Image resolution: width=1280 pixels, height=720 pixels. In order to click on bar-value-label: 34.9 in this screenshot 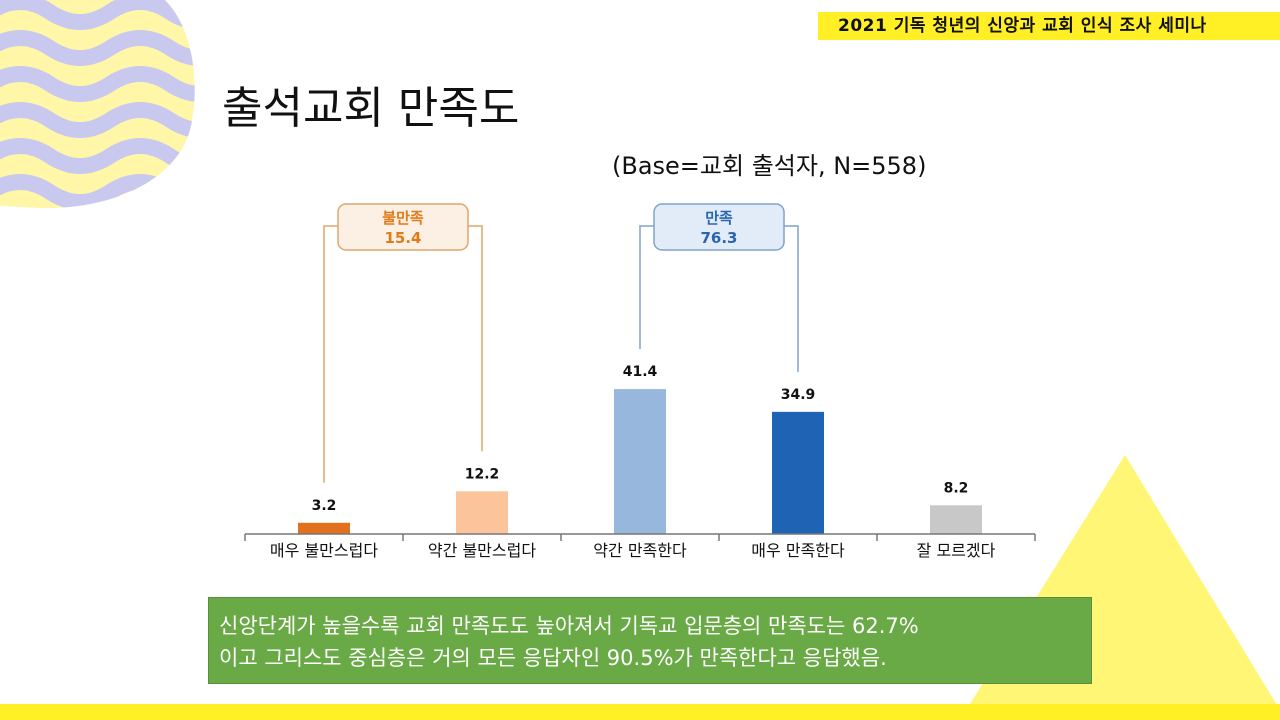, I will do `click(798, 395)`.